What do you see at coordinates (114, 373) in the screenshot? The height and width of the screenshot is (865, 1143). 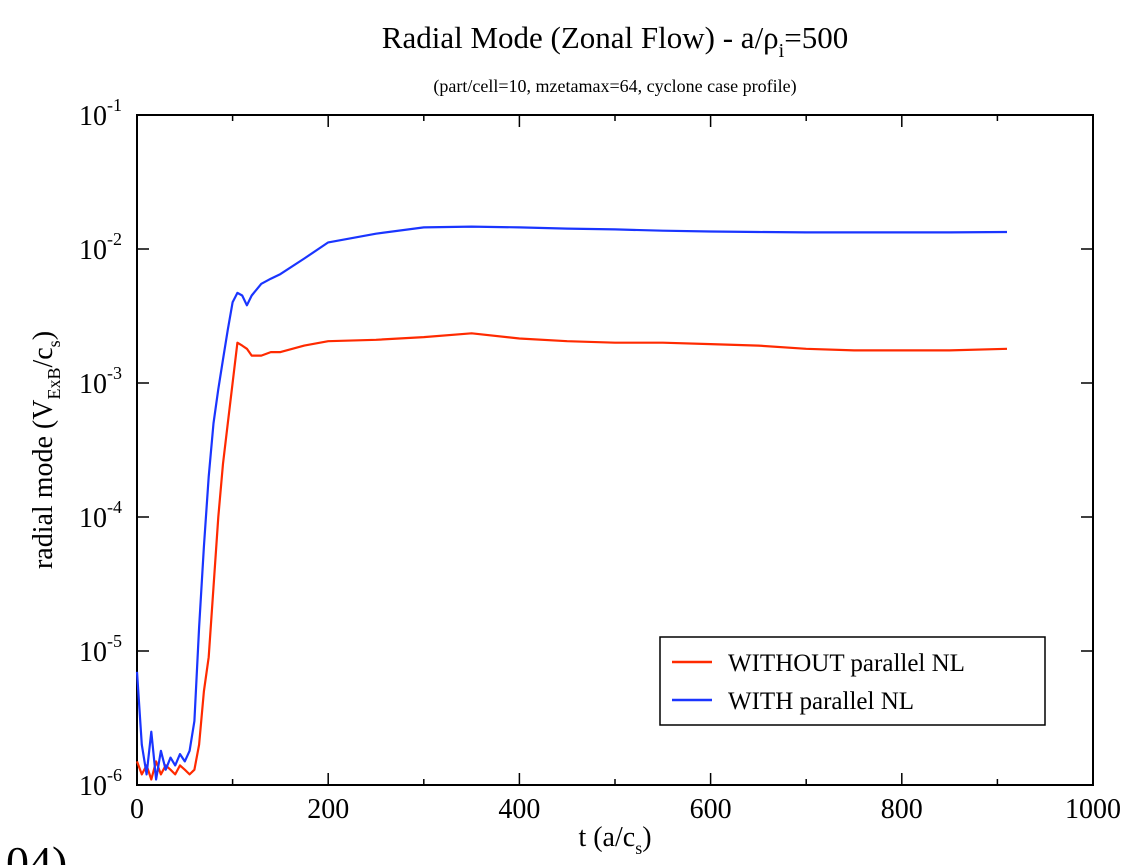 I see `y-tick-exponent: -3` at bounding box center [114, 373].